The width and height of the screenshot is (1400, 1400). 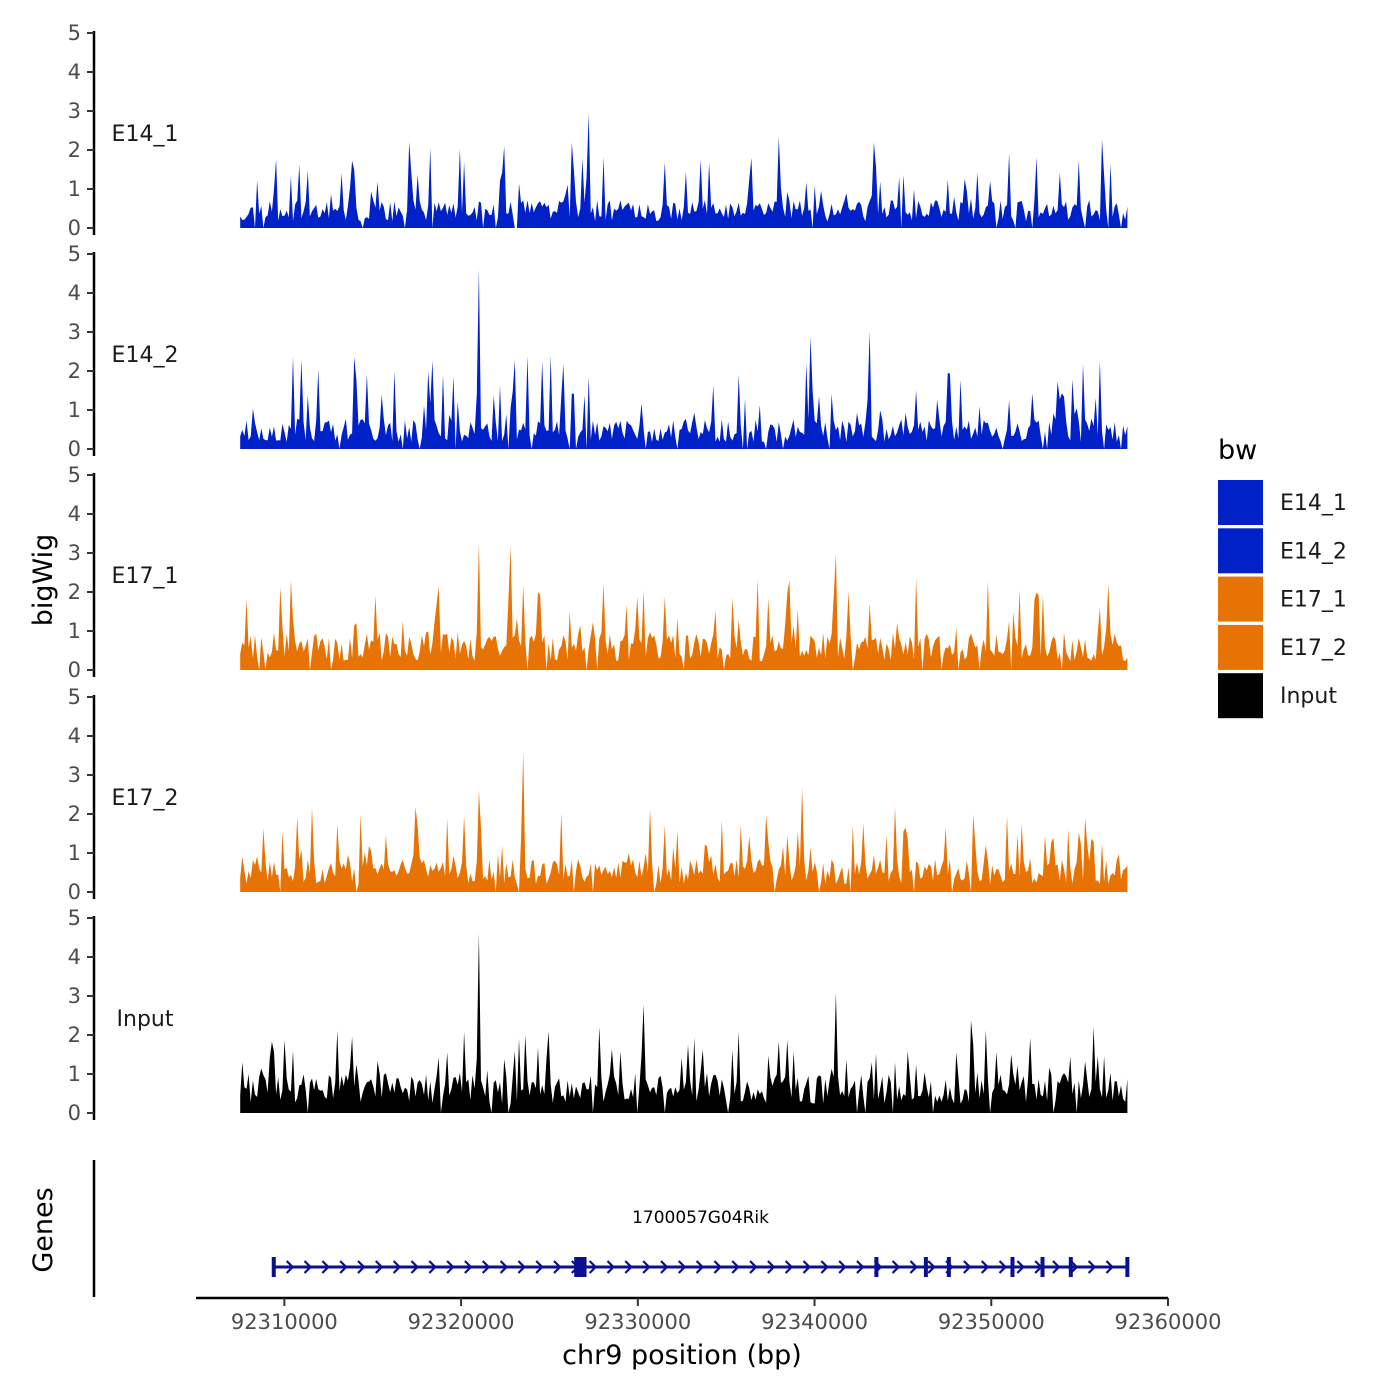 What do you see at coordinates (1168, 1322) in the screenshot?
I see `x-tick-label: 92360000` at bounding box center [1168, 1322].